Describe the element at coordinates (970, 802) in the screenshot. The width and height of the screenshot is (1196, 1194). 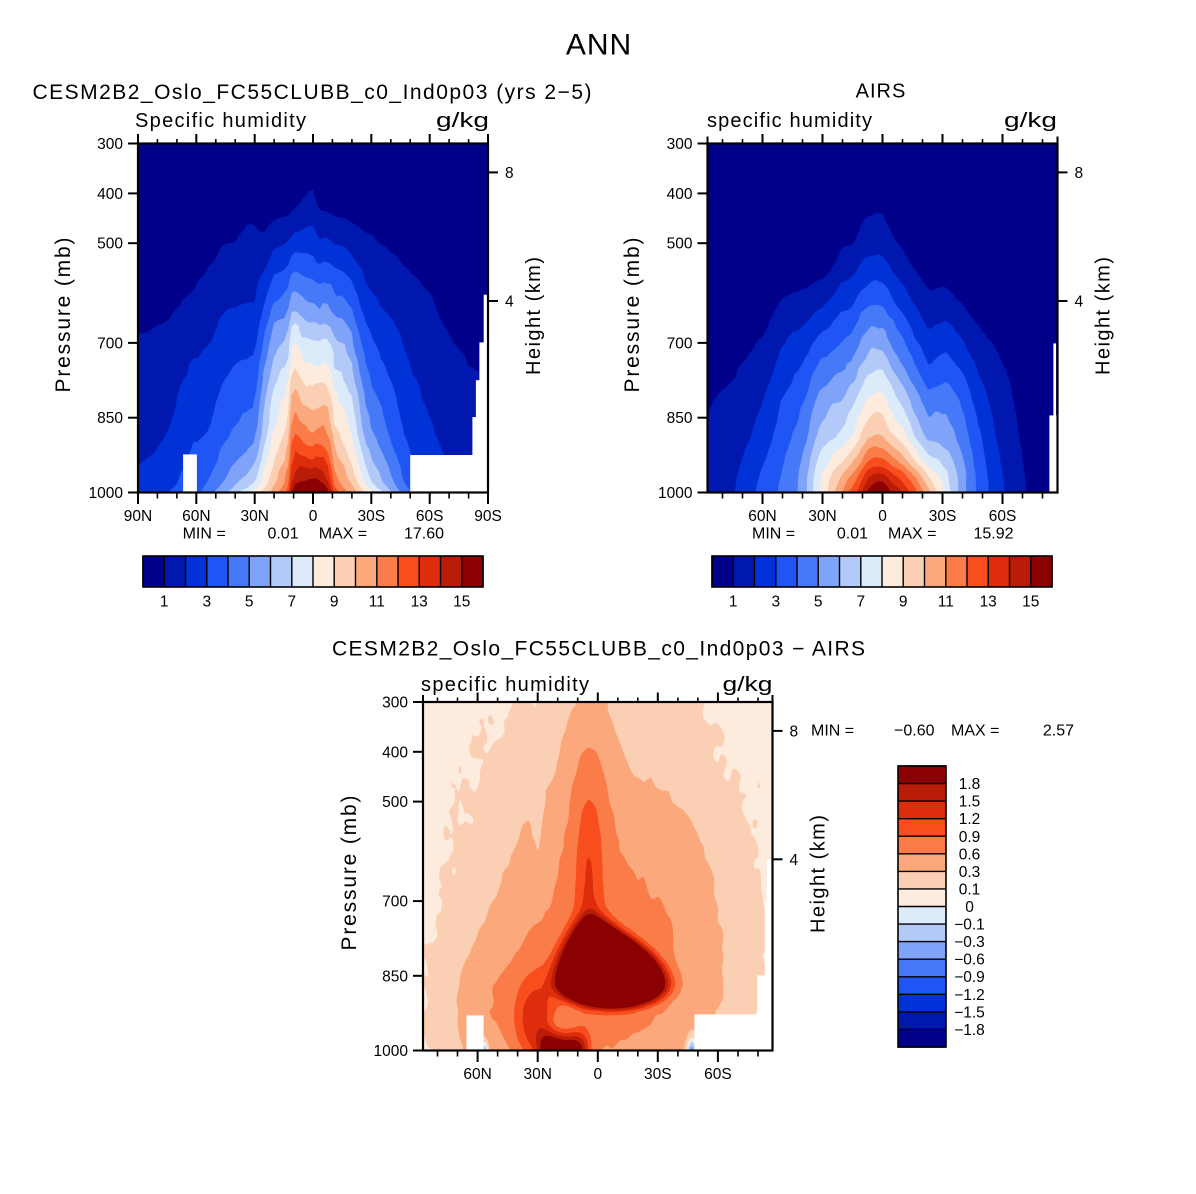
I see `svg-text: 1.5` at that location.